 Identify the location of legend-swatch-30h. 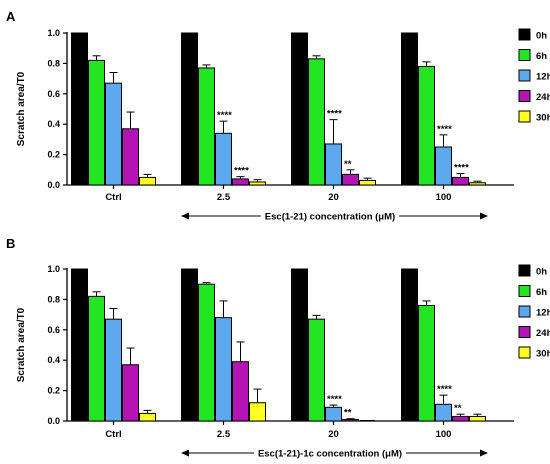
(524, 116).